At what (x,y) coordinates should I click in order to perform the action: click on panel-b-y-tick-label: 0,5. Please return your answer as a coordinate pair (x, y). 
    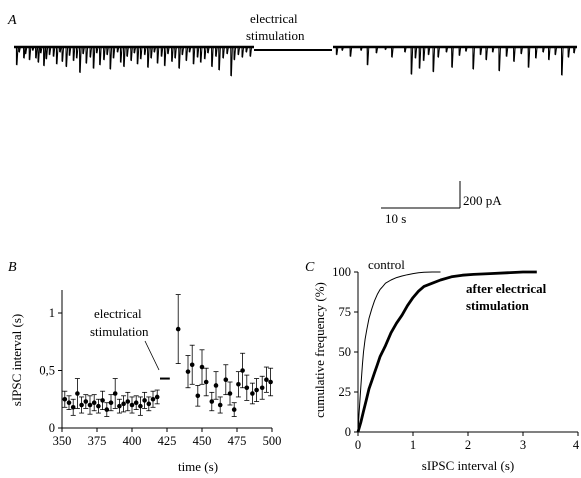
    Looking at the image, I should click on (47, 371).